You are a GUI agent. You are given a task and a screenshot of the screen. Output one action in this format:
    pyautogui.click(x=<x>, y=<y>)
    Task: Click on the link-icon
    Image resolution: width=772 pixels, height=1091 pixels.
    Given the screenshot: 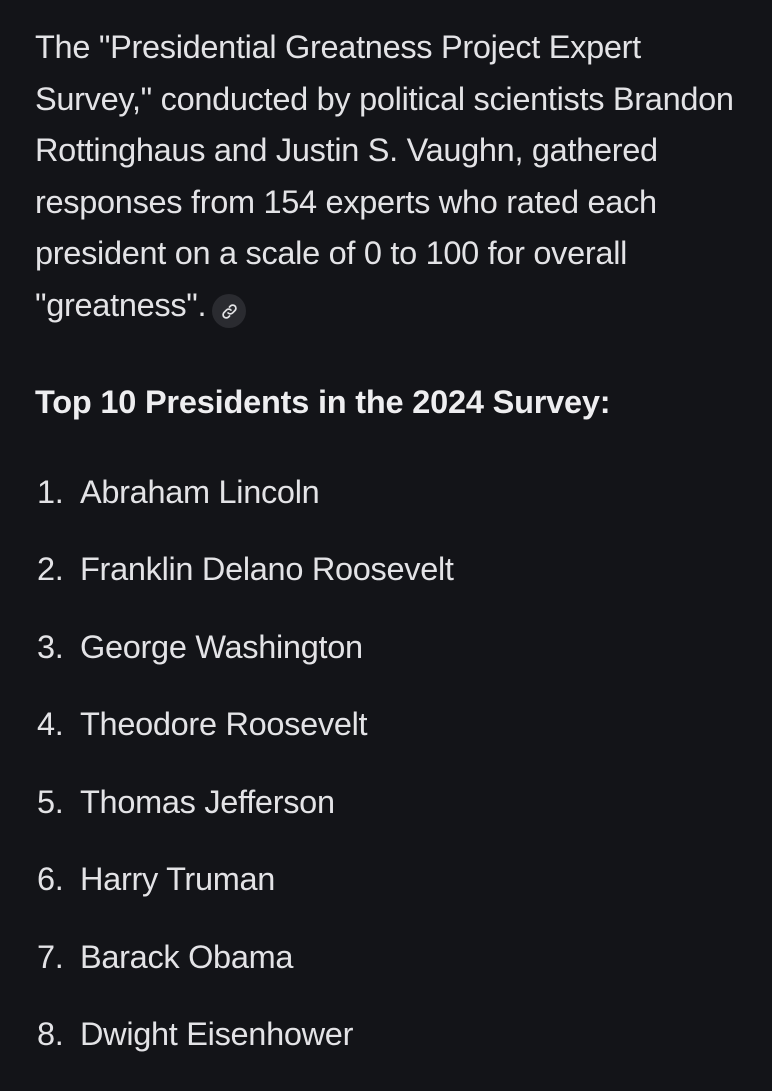 What is the action you would take?
    pyautogui.click(x=229, y=311)
    